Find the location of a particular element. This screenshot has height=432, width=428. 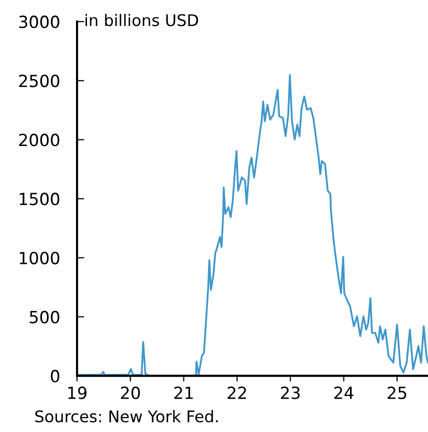

x-tick-label: 24 is located at coordinates (344, 392).